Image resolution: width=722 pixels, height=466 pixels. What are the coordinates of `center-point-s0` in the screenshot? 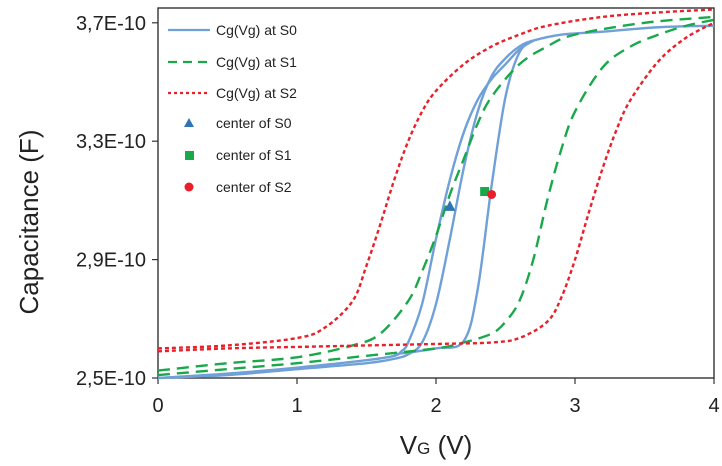 It's located at (450, 205).